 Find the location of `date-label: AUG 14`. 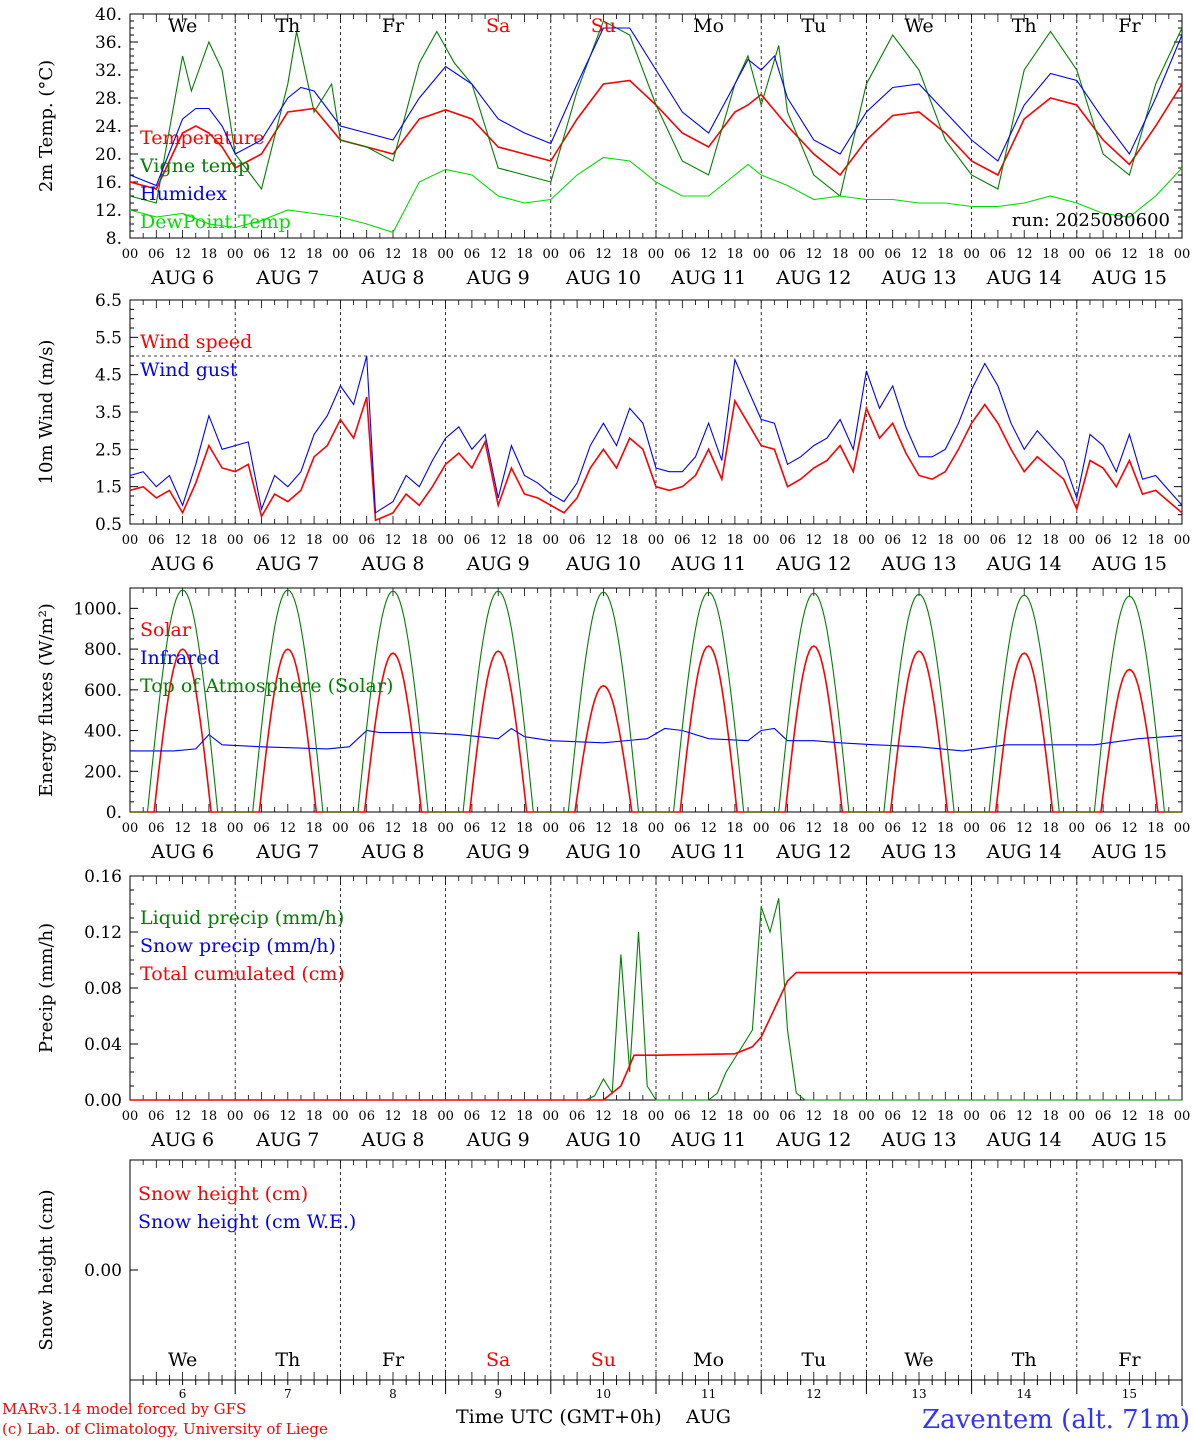

date-label: AUG 14 is located at coordinates (1024, 564).